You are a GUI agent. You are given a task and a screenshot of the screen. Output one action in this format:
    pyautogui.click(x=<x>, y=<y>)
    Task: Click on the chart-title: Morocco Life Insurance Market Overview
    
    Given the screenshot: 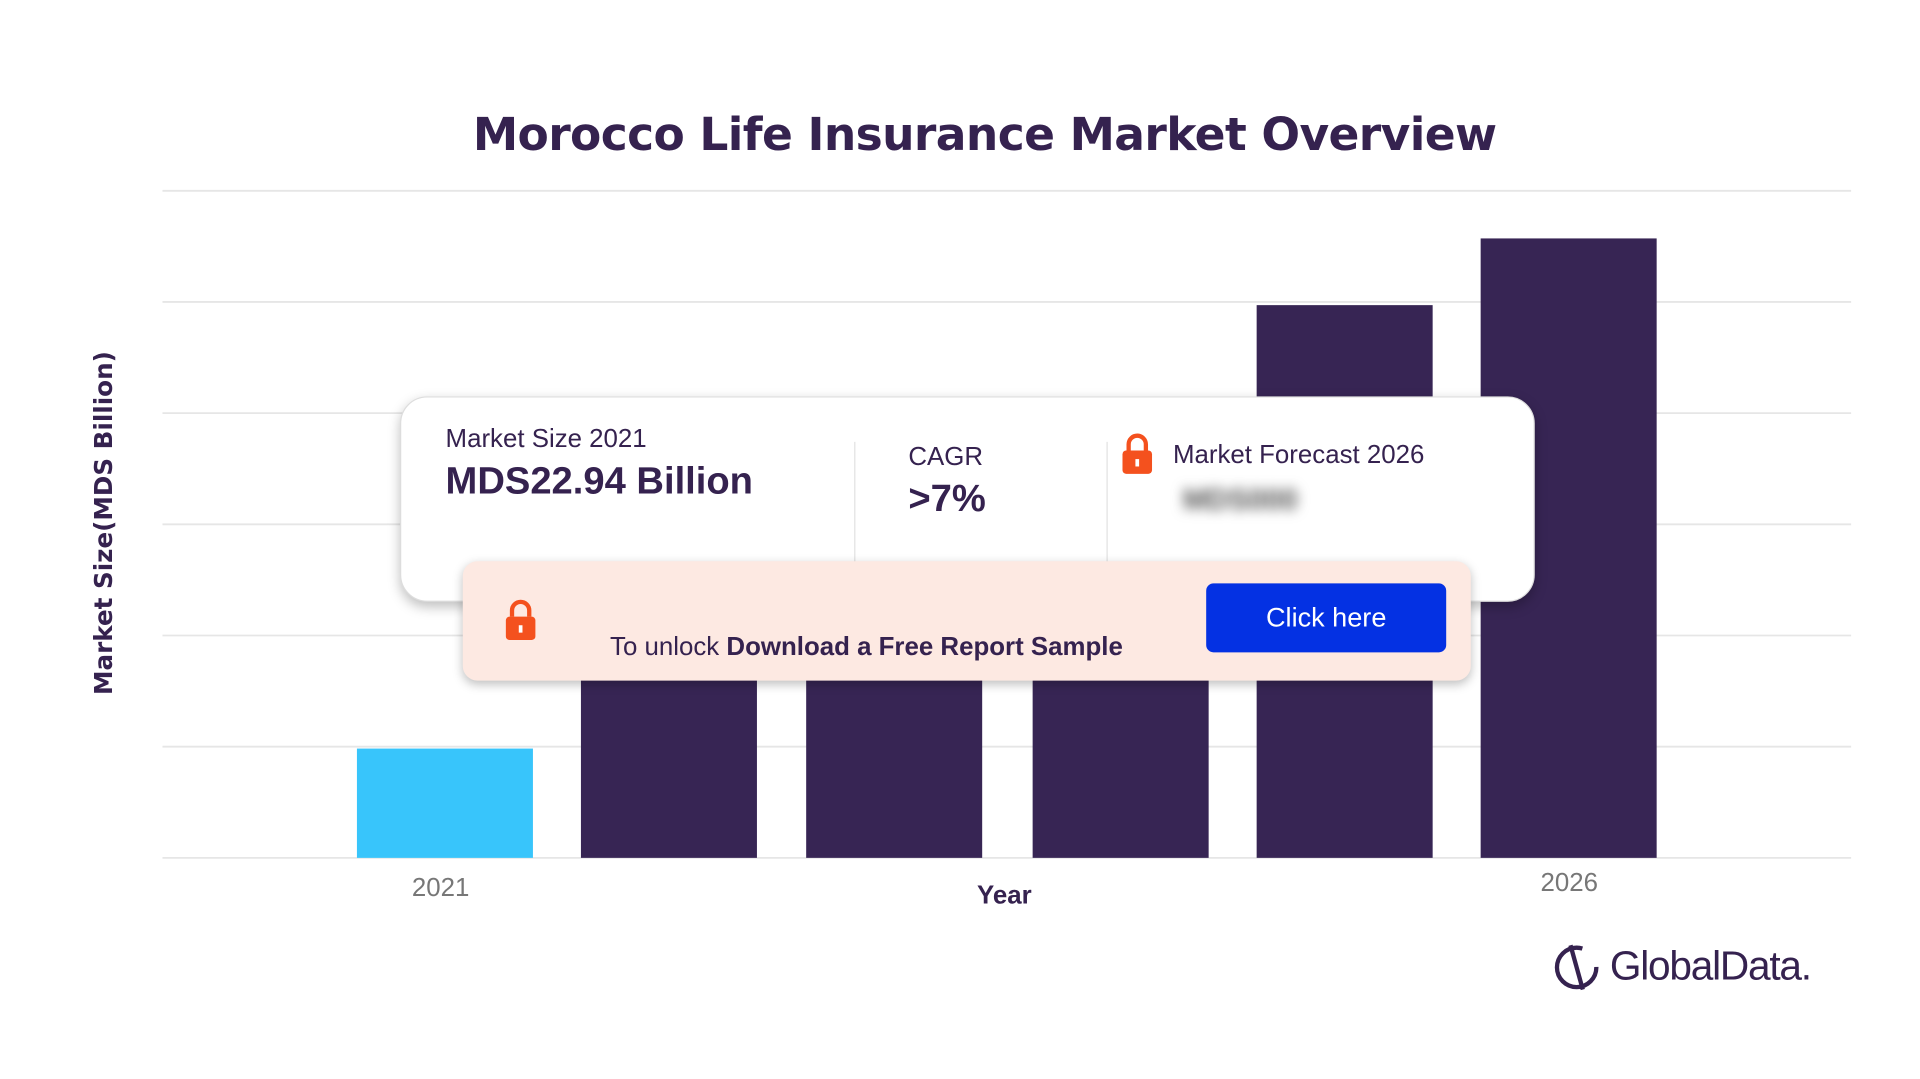 What is the action you would take?
    pyautogui.click(x=984, y=135)
    